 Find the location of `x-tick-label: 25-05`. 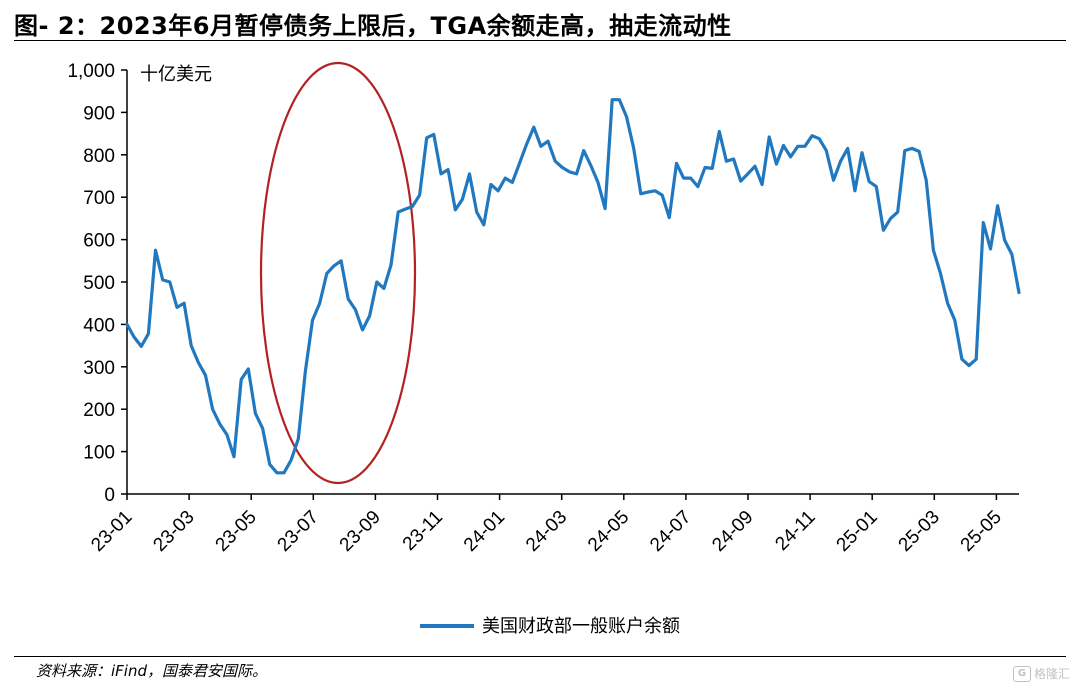

x-tick-label: 25-05 is located at coordinates (981, 531).